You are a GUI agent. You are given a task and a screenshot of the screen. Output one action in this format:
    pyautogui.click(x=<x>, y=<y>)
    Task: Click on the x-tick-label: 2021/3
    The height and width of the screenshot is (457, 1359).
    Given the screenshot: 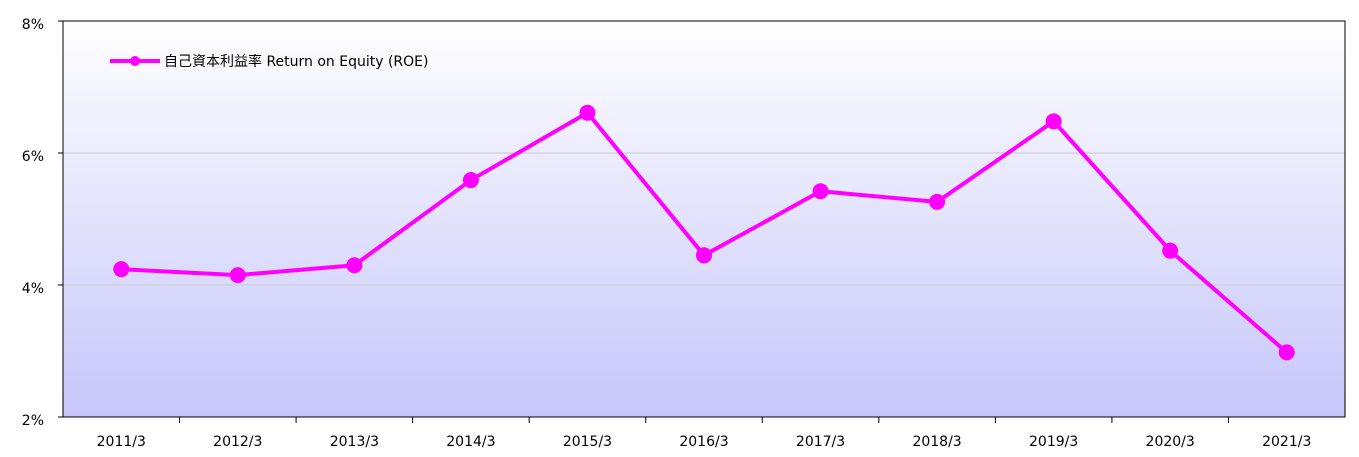 What is the action you would take?
    pyautogui.click(x=1286, y=442)
    